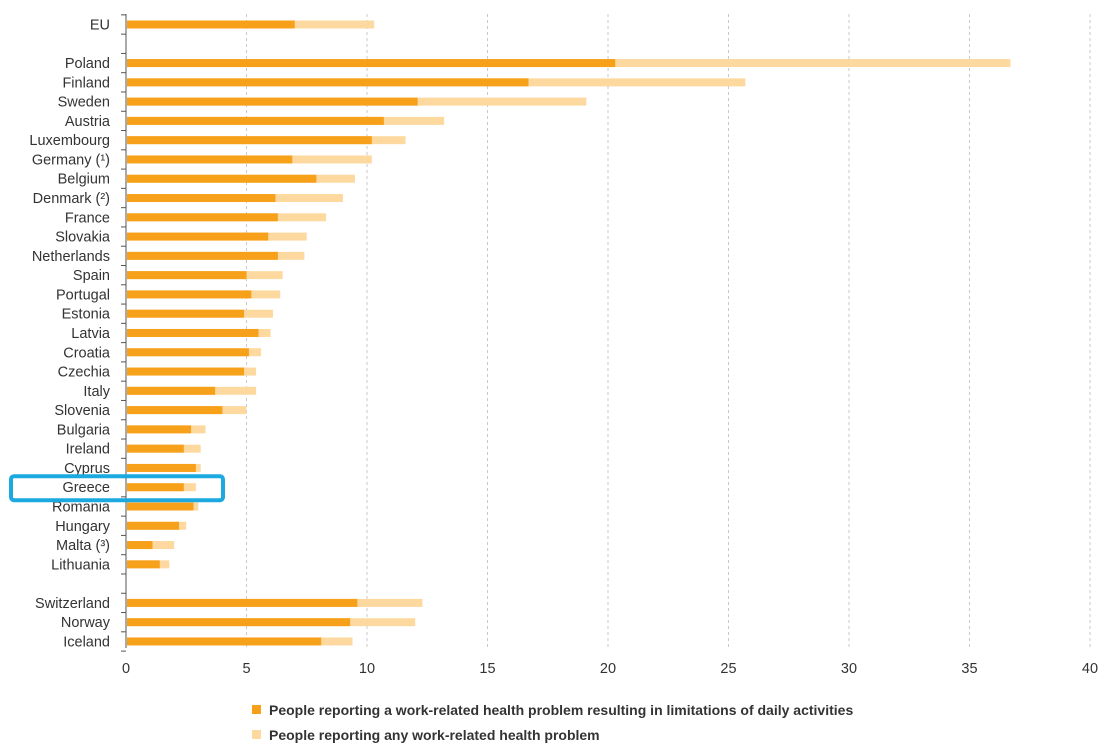 The width and height of the screenshot is (1102, 747). What do you see at coordinates (242, 602) in the screenshot?
I see `bar-limitations-switzerland` at bounding box center [242, 602].